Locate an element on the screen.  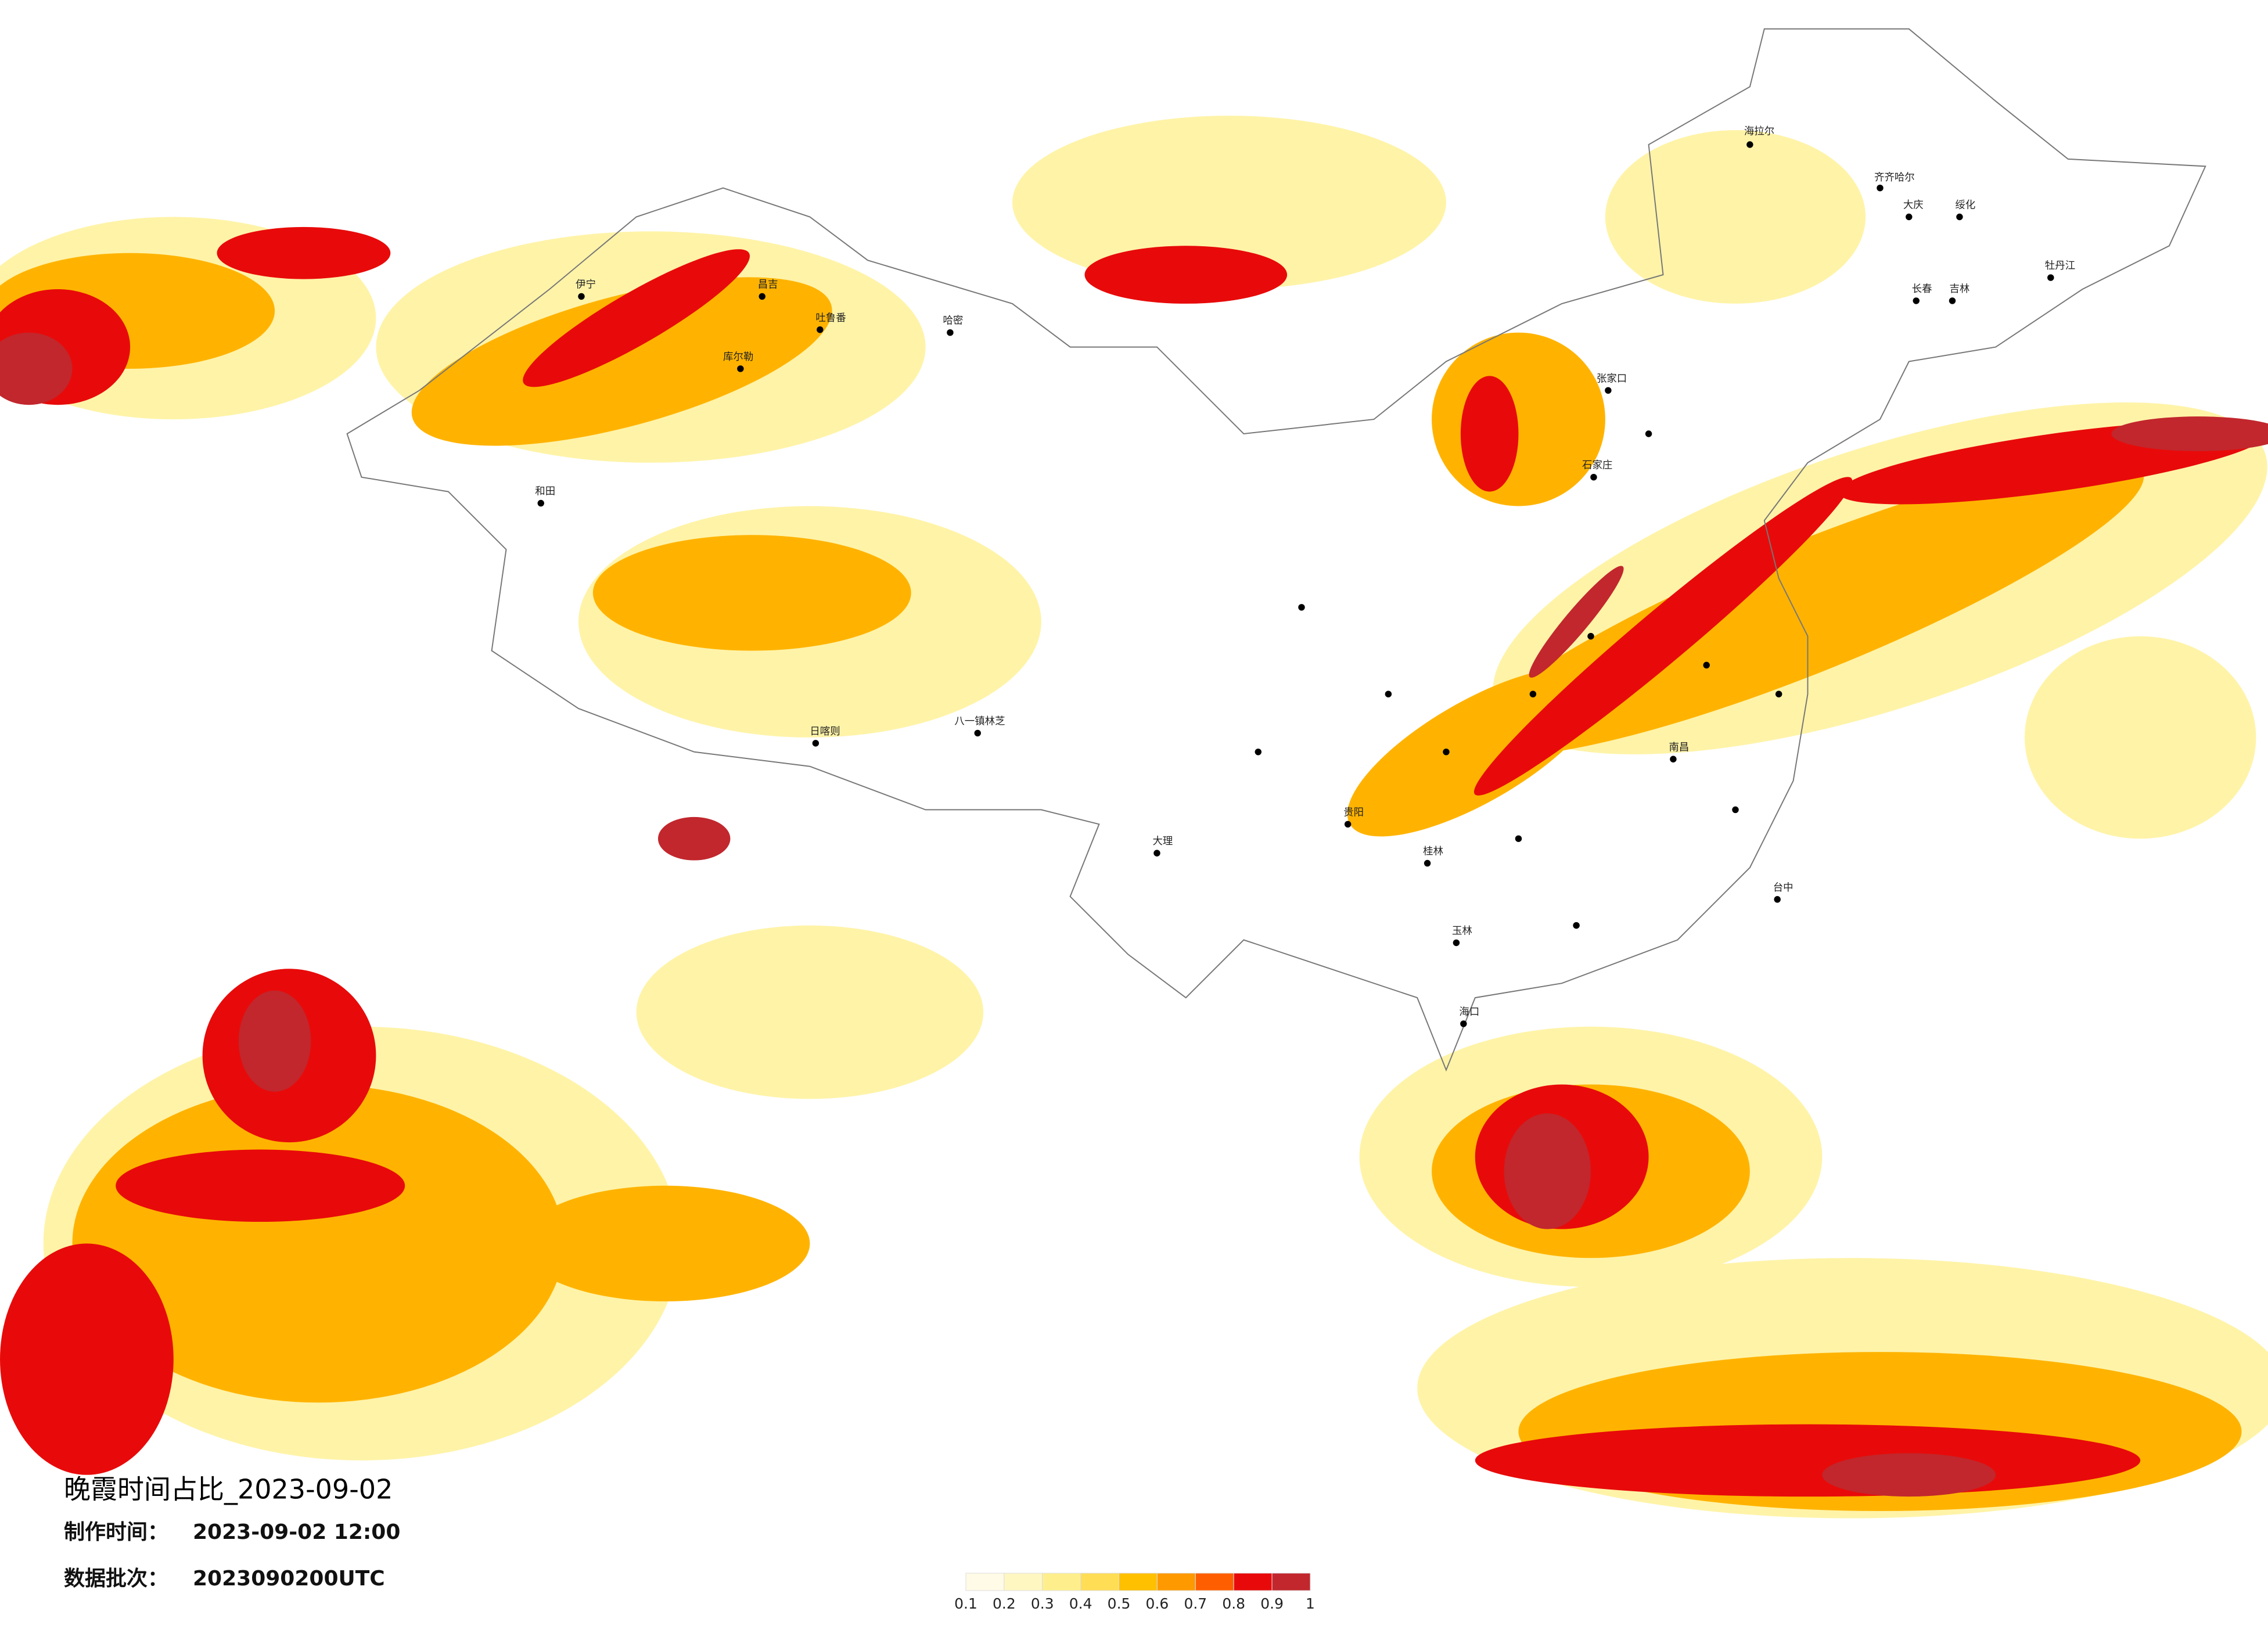
legend-tick-label: 0.1 is located at coordinates (965, 1603).